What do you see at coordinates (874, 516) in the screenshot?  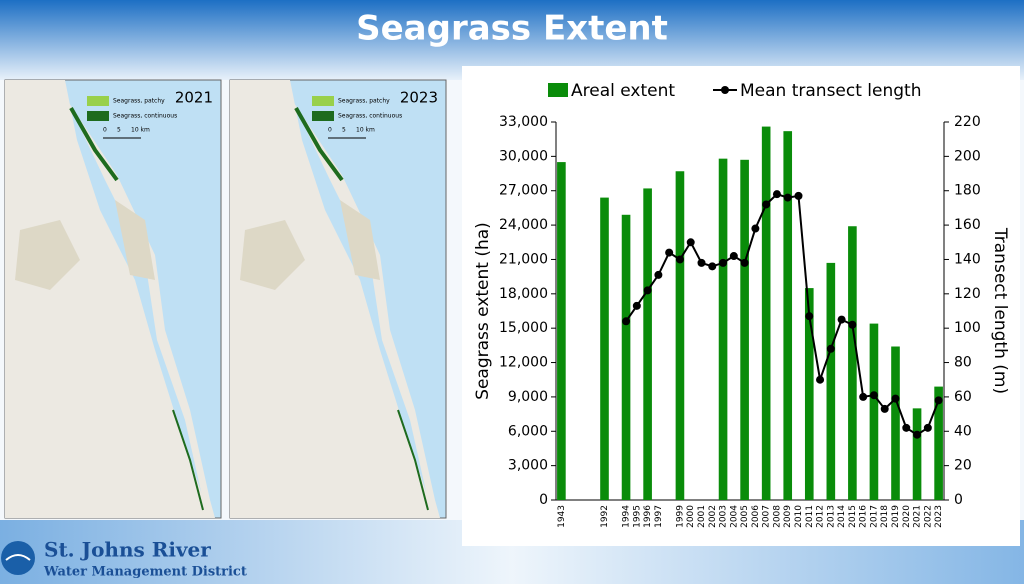 I see `x-tick-label: 2017` at bounding box center [874, 516].